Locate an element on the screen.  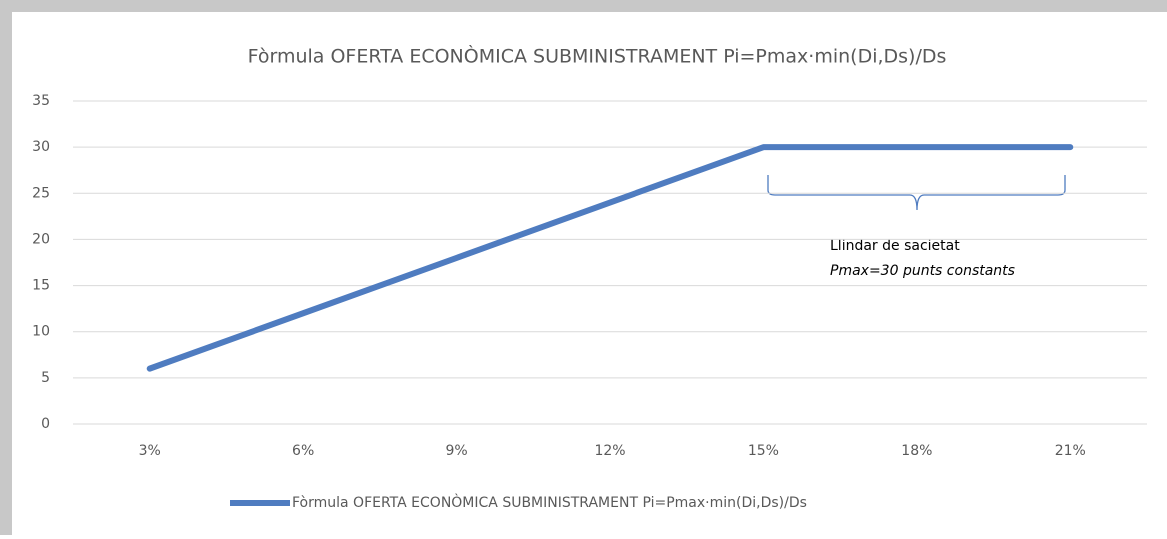
annotation: Pmax=30 punts constants is located at coordinates (922, 271).